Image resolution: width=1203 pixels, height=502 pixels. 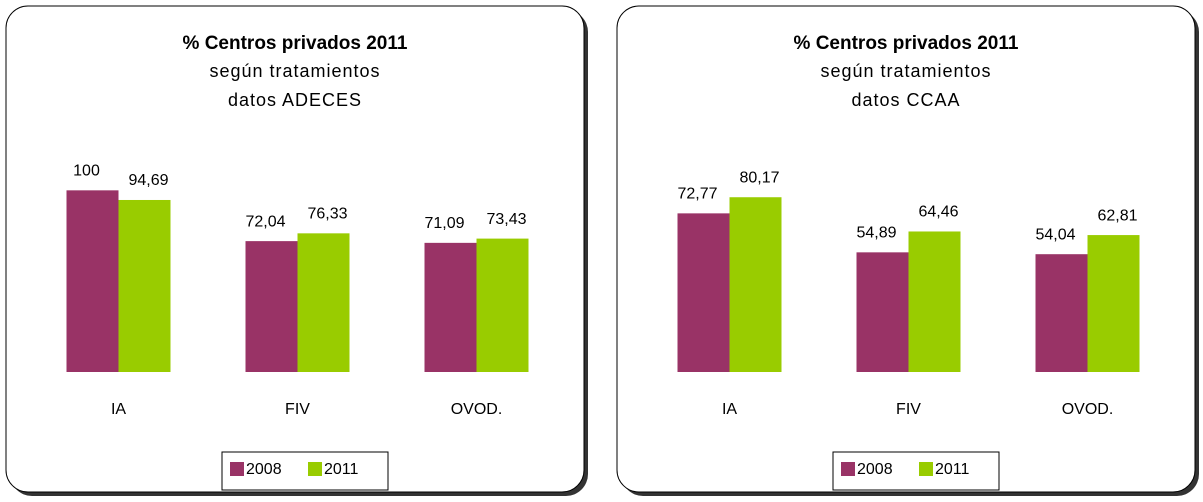 I want to click on data-label: 94,69, so click(x=148, y=180).